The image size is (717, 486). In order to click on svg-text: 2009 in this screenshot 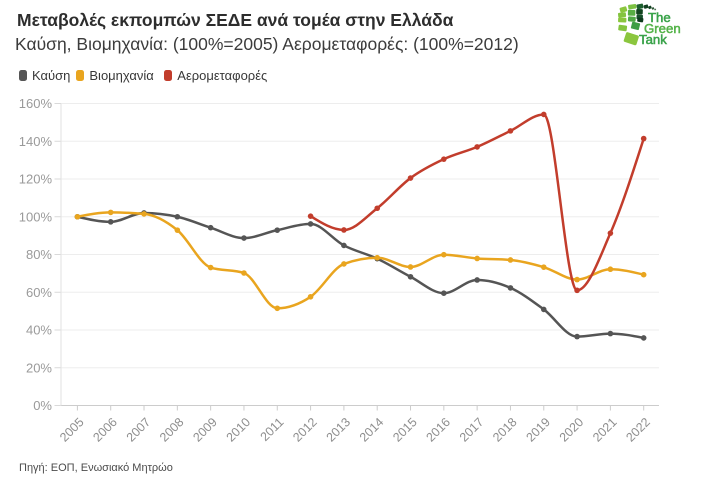, I will do `click(205, 430)`.